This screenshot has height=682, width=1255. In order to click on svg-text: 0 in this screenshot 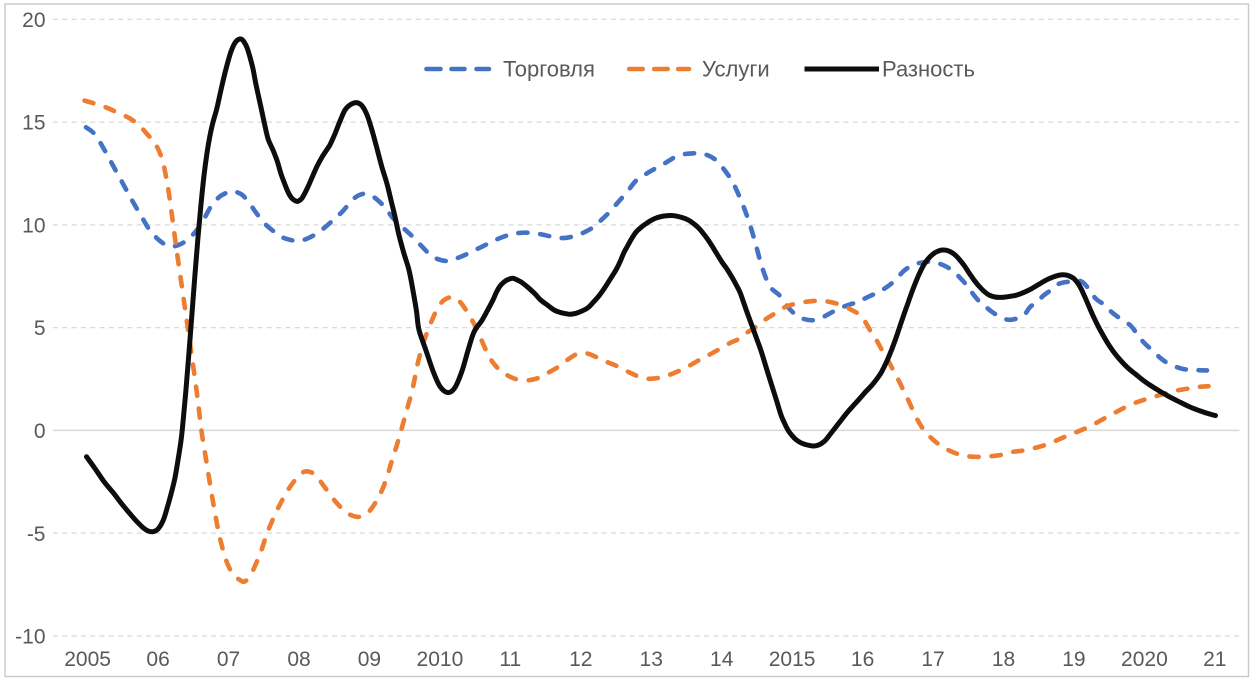, I will do `click(40, 431)`.